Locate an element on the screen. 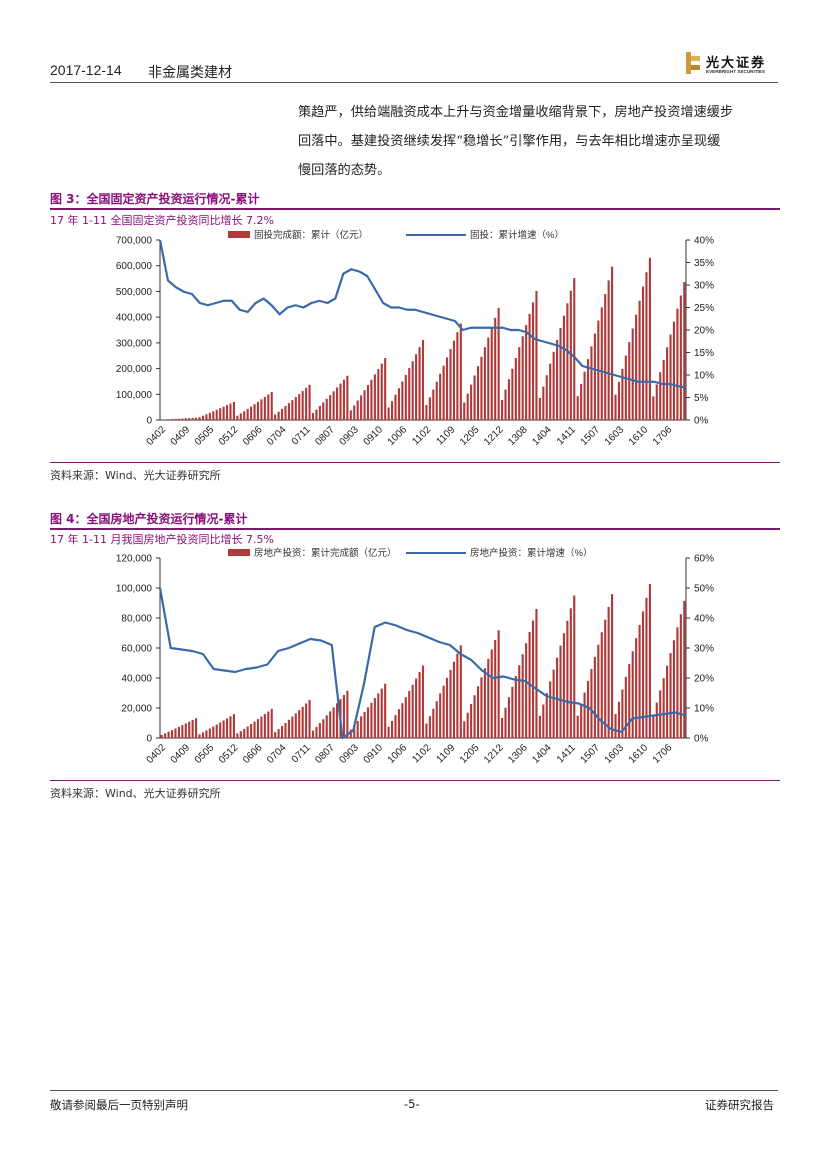 Image resolution: width=827 pixels, height=1169 pixels. x-tick-label: 0512 is located at coordinates (229, 436).